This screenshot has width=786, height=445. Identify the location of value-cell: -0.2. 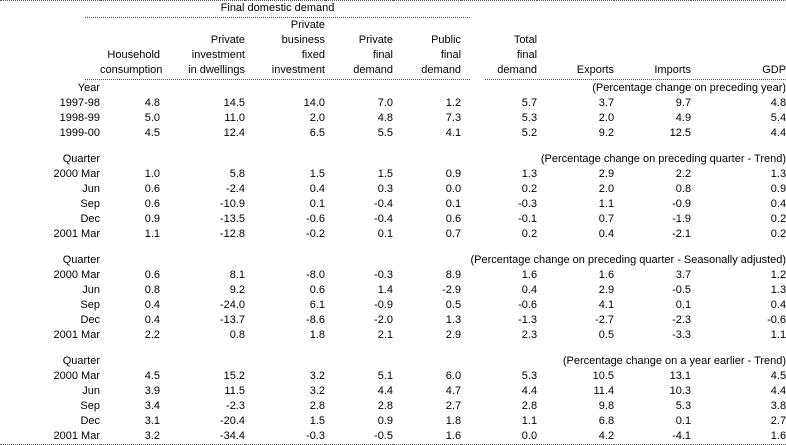
(315, 234).